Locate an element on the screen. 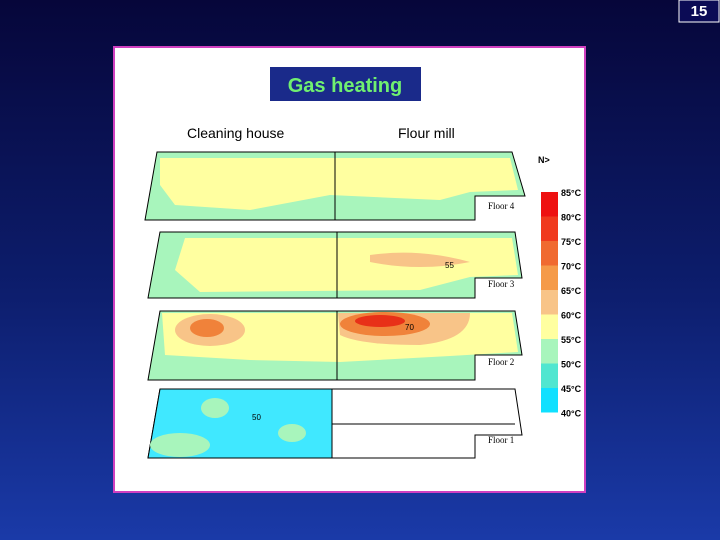 This screenshot has height=540, width=720. legend-label: 60°C is located at coordinates (571, 316).